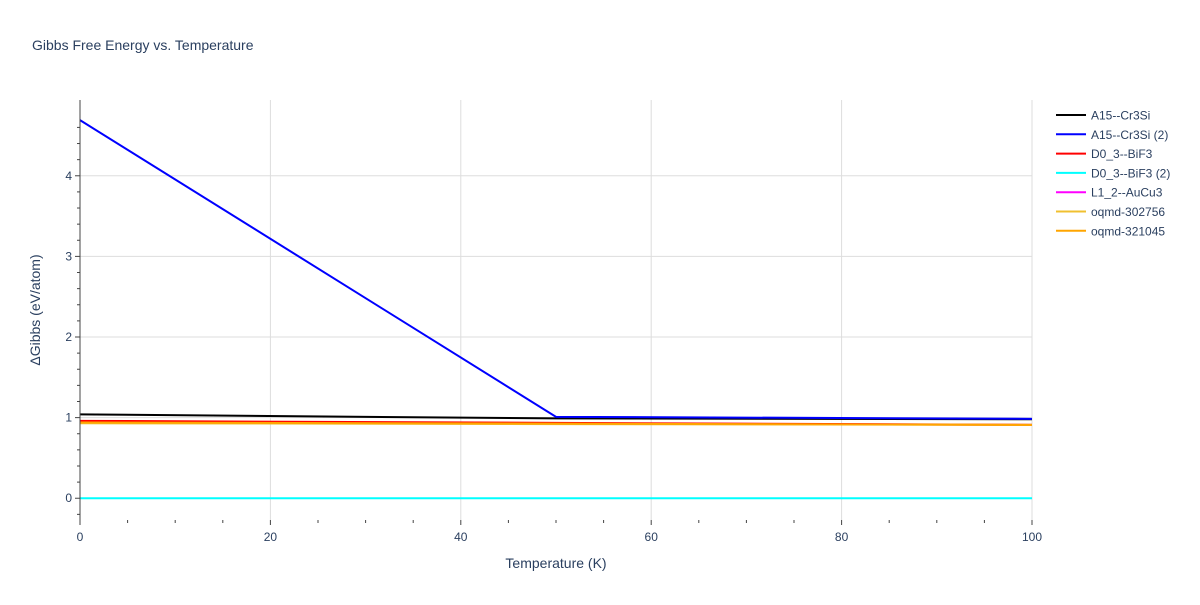 This screenshot has height=605, width=1200. I want to click on y-tick-label: 3, so click(68, 256).